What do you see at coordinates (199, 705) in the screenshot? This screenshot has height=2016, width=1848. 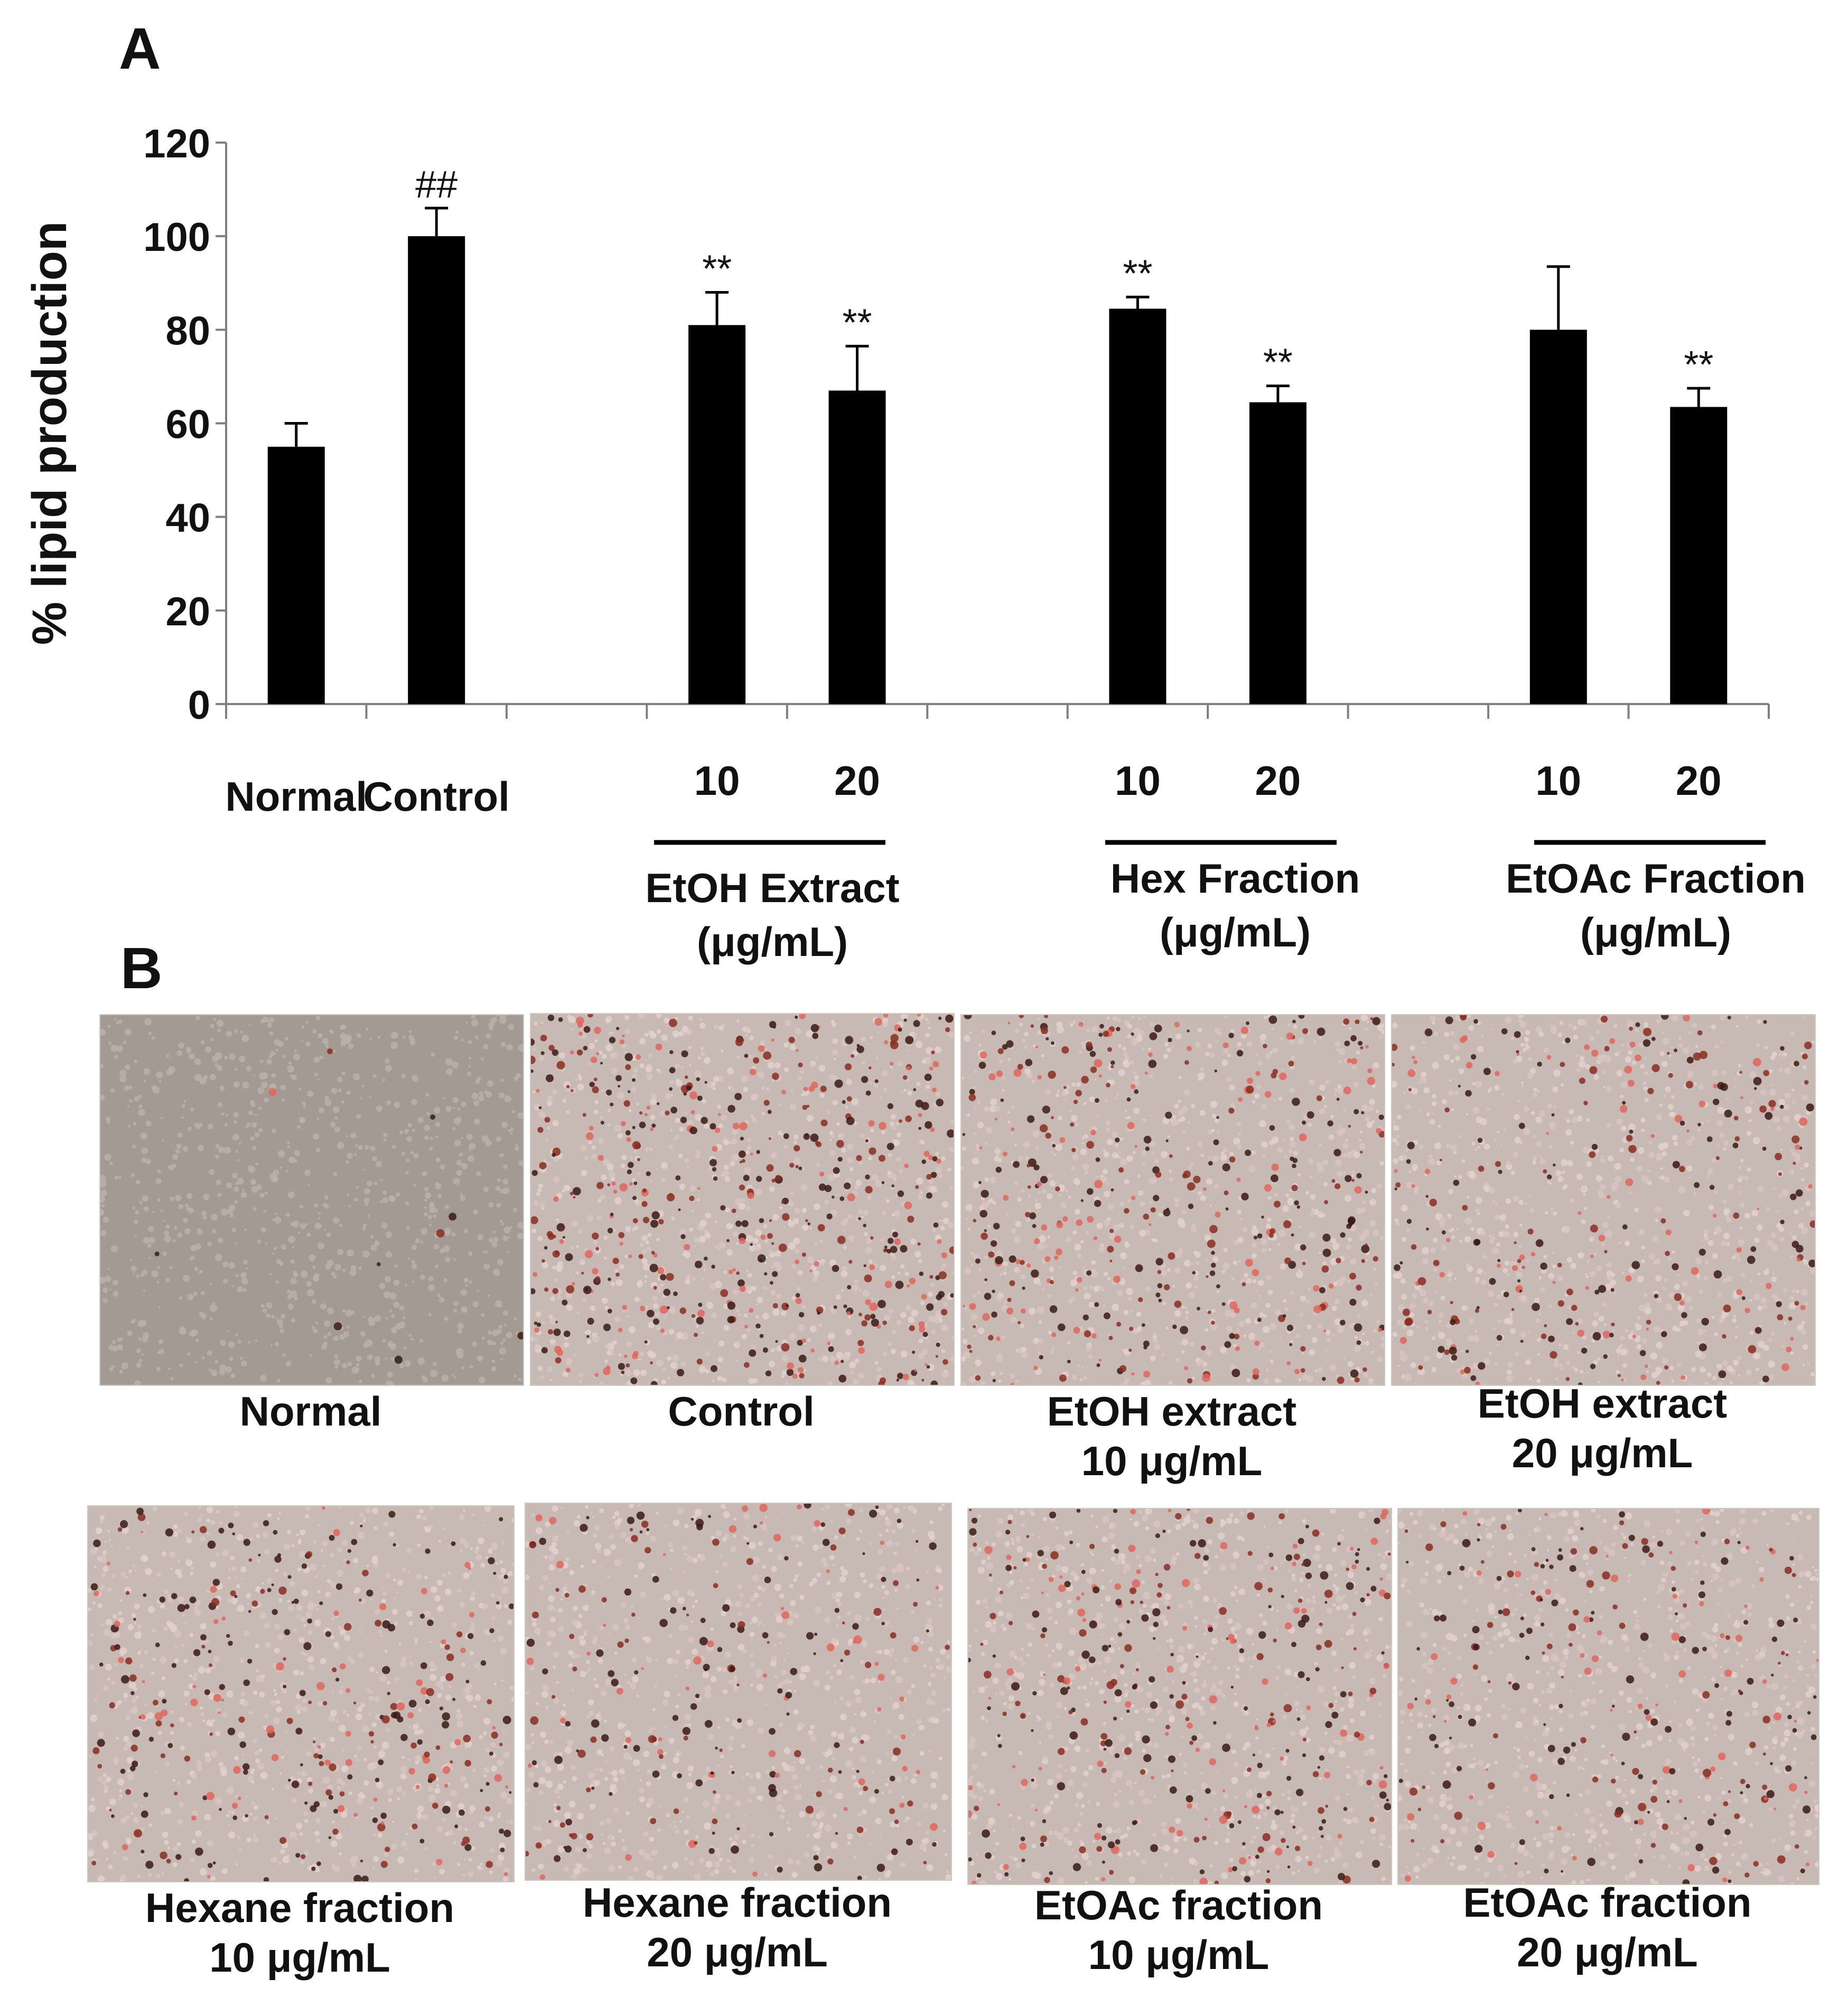 I see `y-tick-label: 0` at bounding box center [199, 705].